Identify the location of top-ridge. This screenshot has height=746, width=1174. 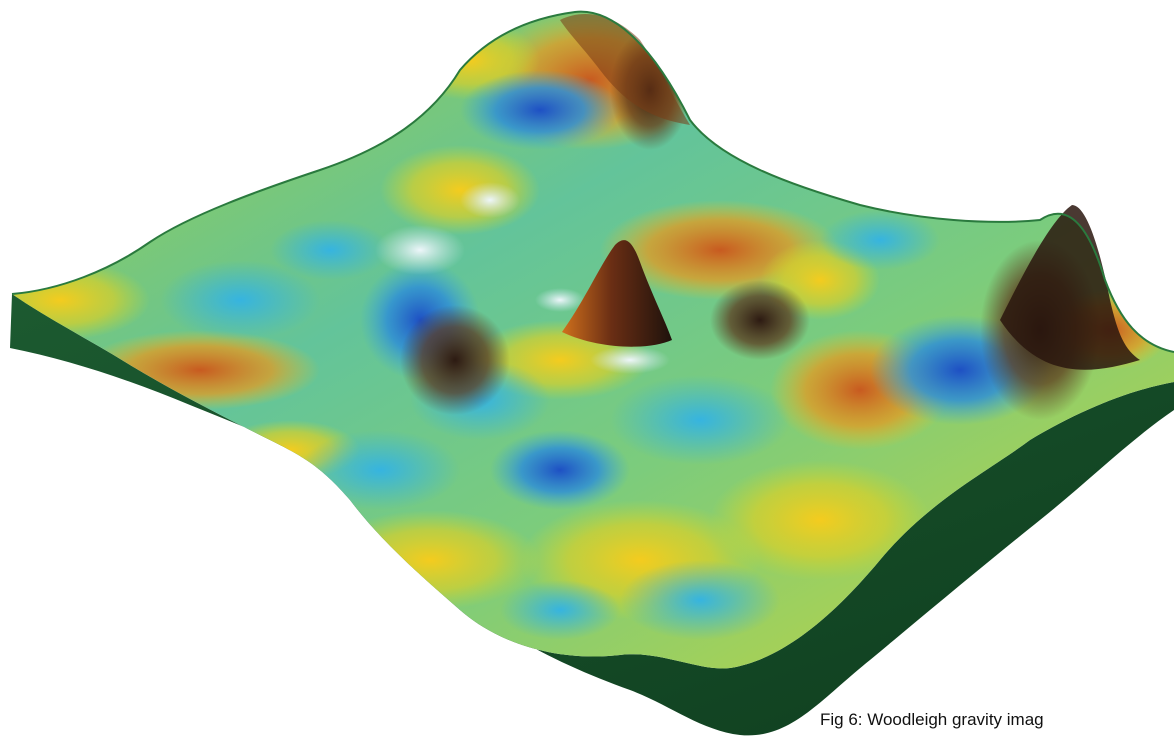
(625, 69).